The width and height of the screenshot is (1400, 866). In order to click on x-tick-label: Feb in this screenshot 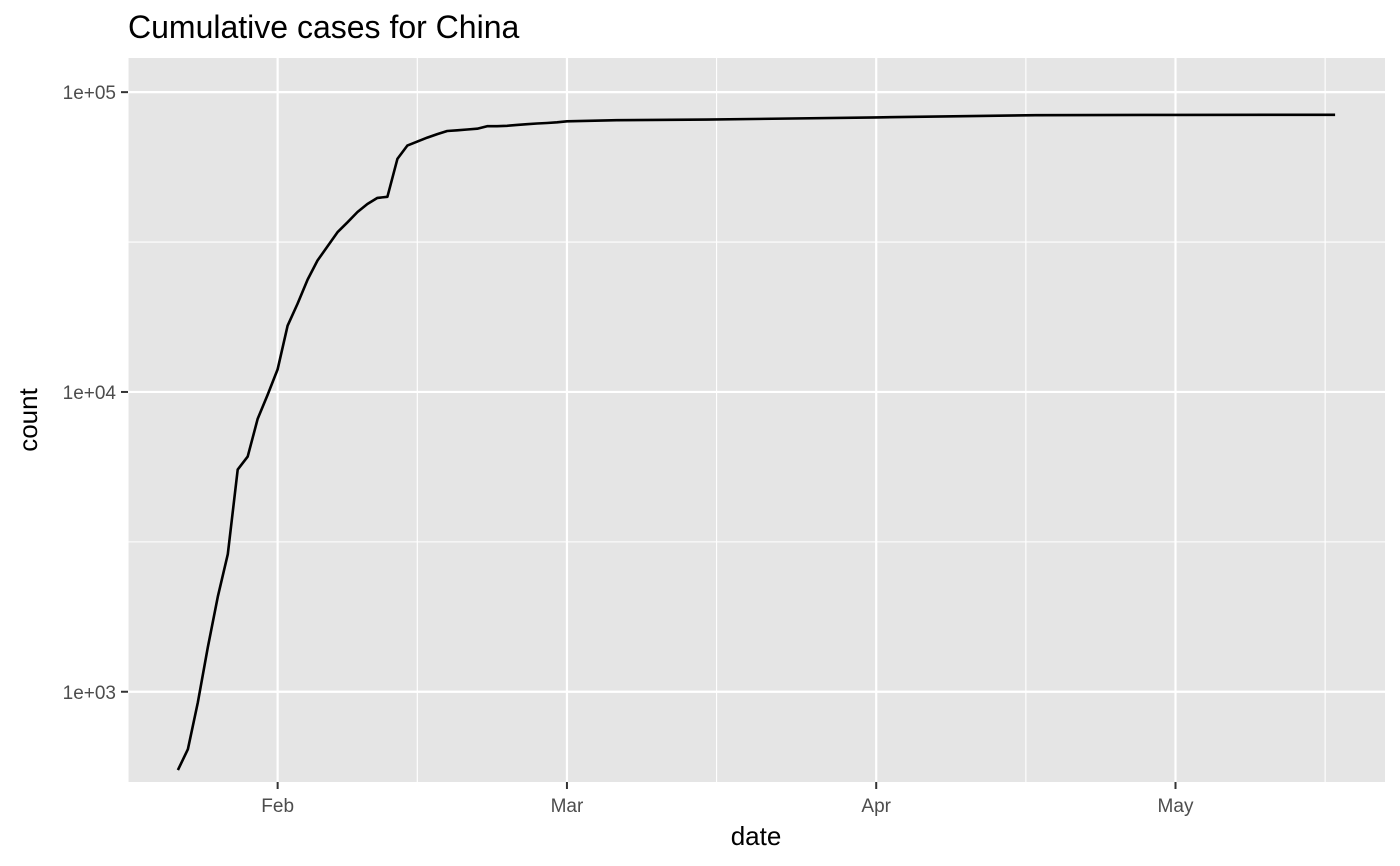, I will do `click(277, 806)`.